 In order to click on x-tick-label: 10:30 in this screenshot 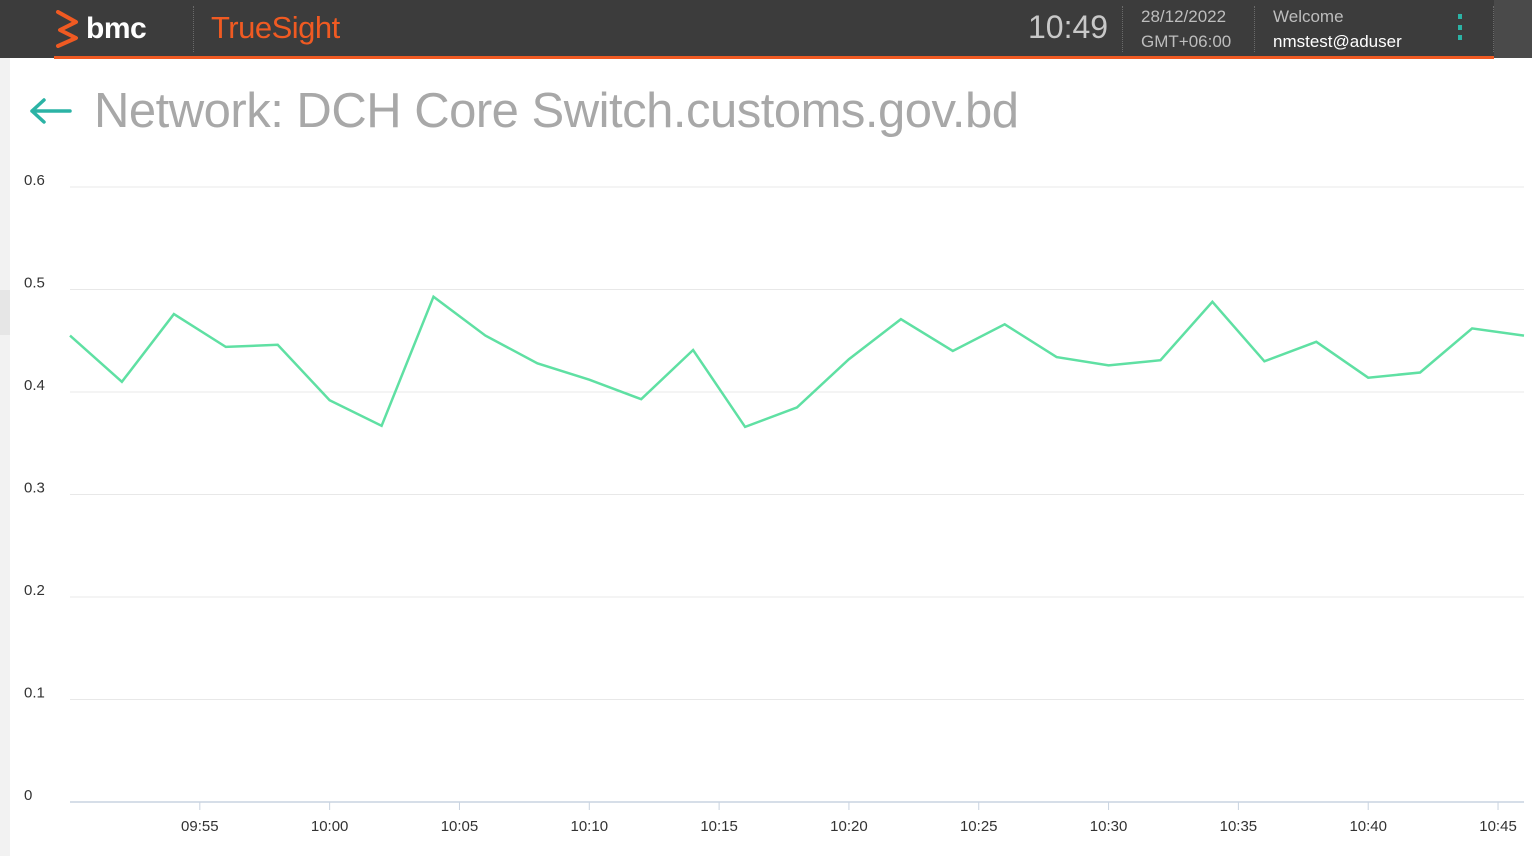, I will do `click(1109, 826)`.